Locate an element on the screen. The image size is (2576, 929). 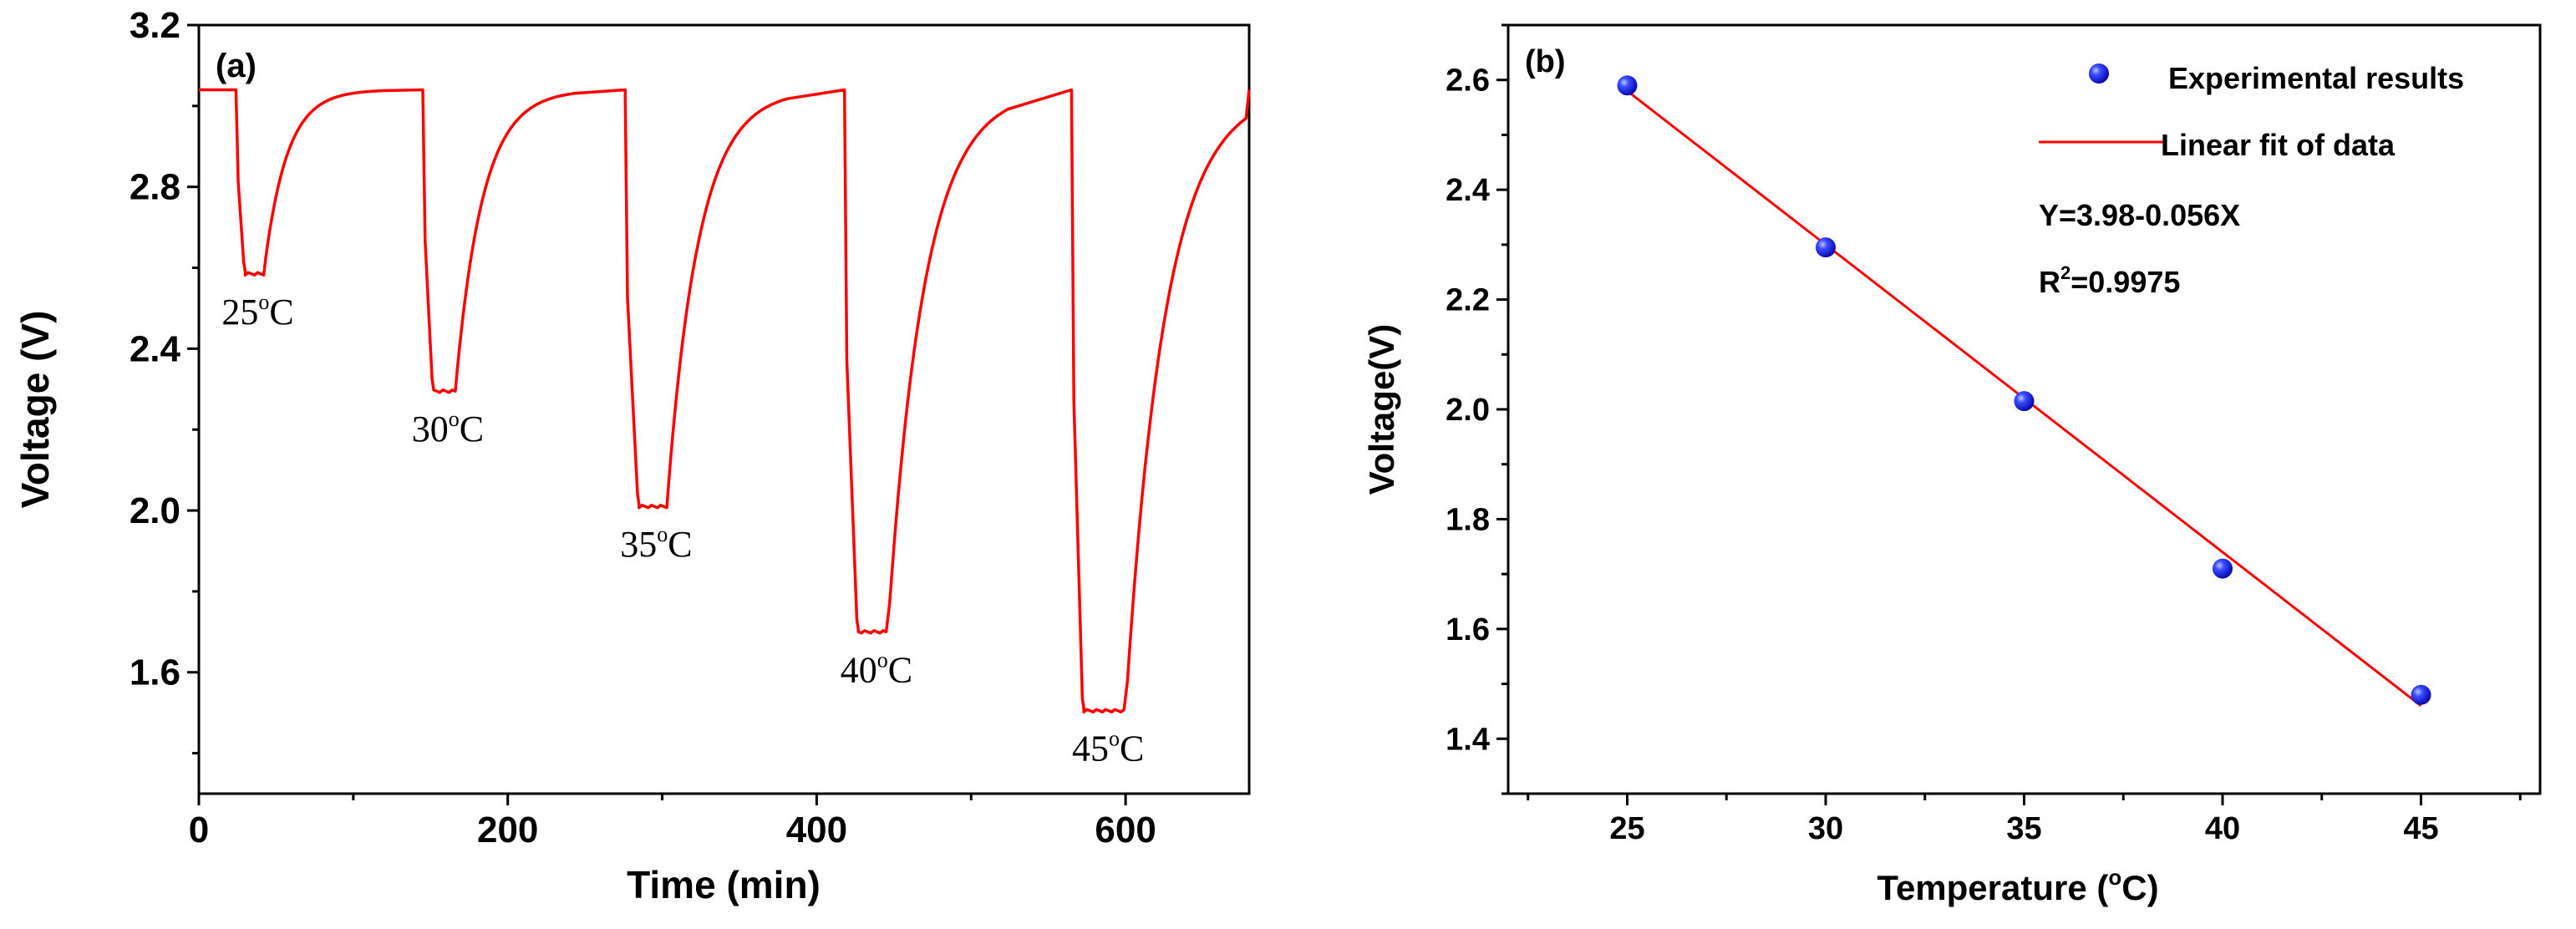
panel-b-x-ticks: 25 30 35 40 45 is located at coordinates (2024, 820).